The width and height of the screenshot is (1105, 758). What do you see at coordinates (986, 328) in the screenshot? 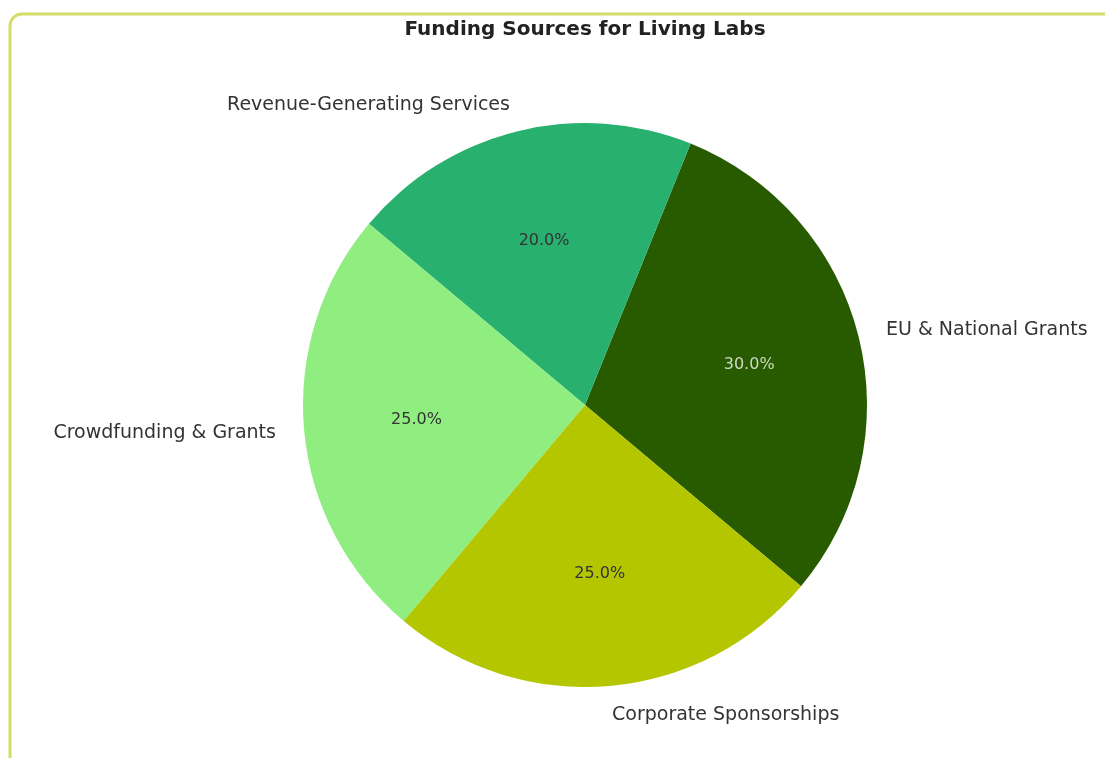
I see `slice-label: EU & National Grants` at bounding box center [986, 328].